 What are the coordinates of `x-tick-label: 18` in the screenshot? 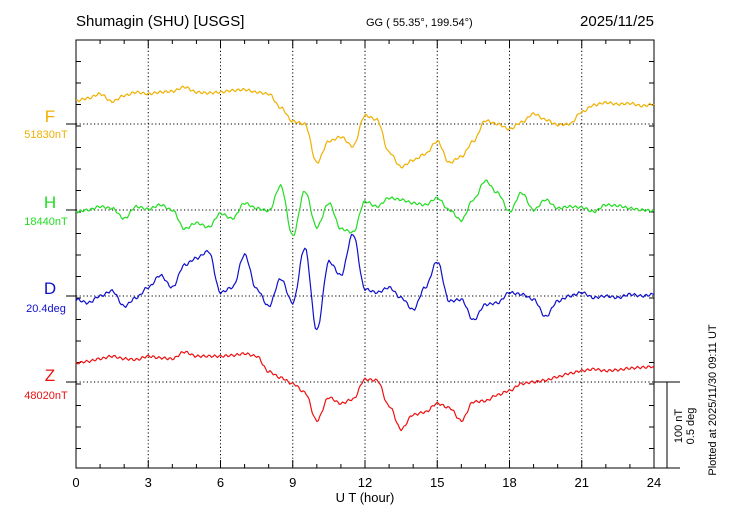 It's located at (509, 482).